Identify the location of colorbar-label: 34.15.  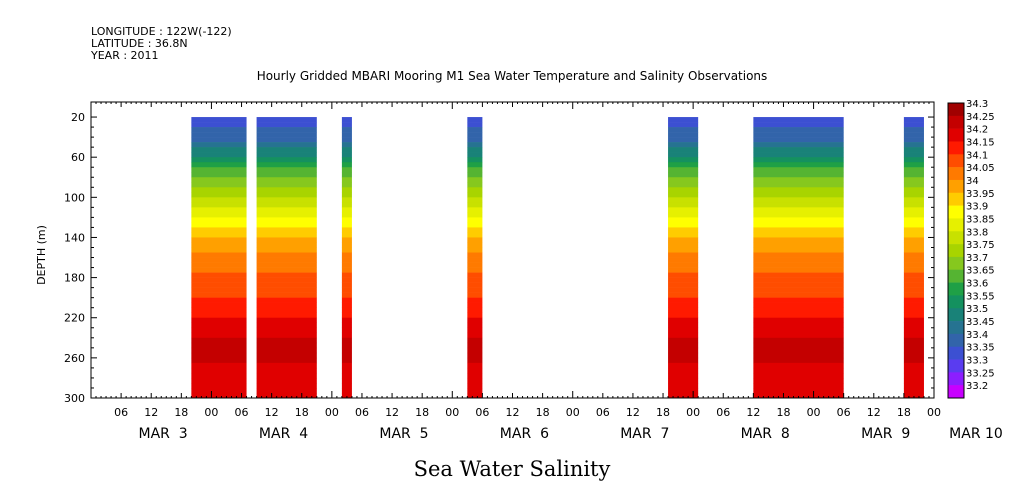
(980, 142).